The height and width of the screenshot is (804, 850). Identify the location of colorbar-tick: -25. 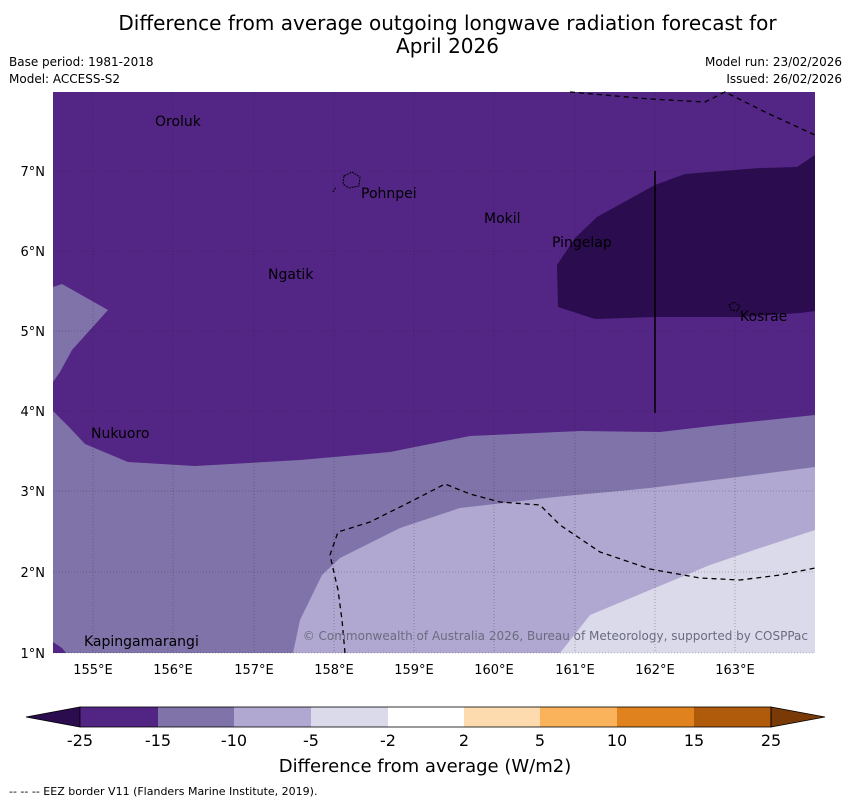
(80, 740).